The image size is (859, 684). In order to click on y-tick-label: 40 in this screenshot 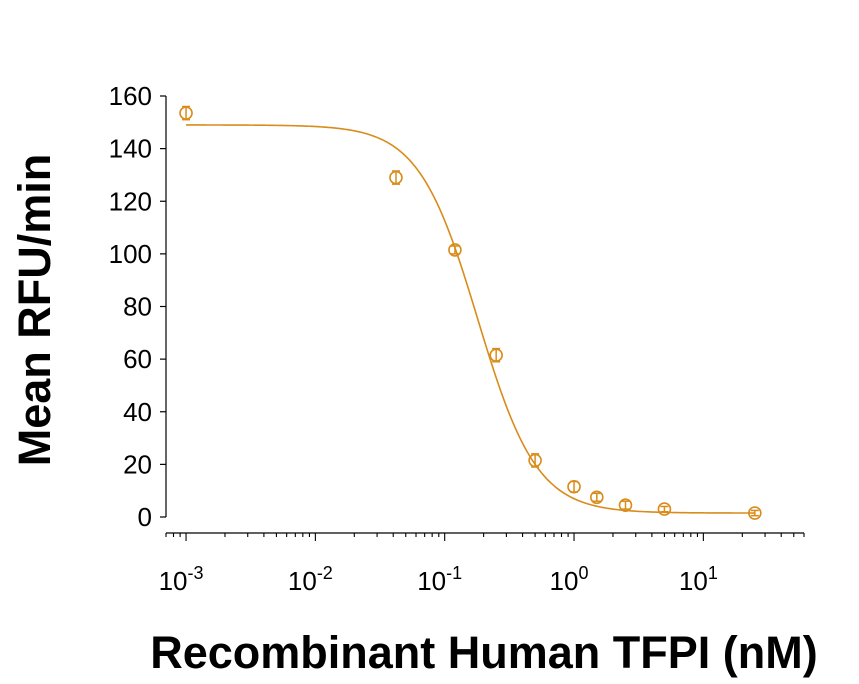, I will do `click(137, 412)`.